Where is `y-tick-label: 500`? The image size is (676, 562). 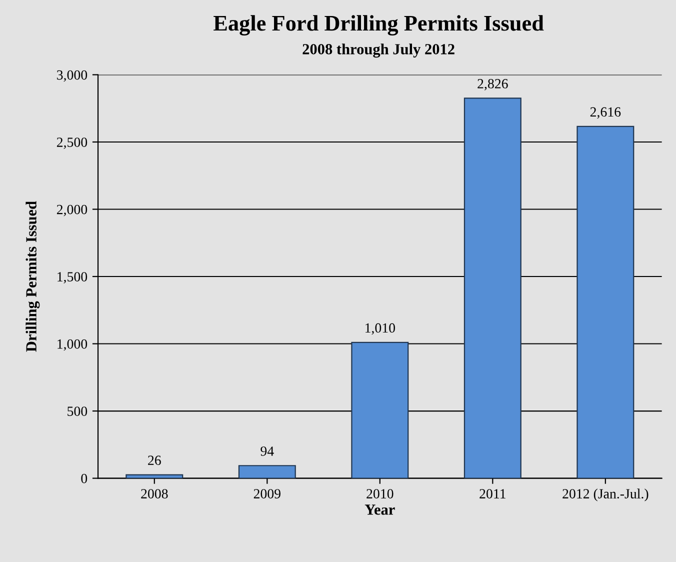
y-tick-label: 500 is located at coordinates (78, 411).